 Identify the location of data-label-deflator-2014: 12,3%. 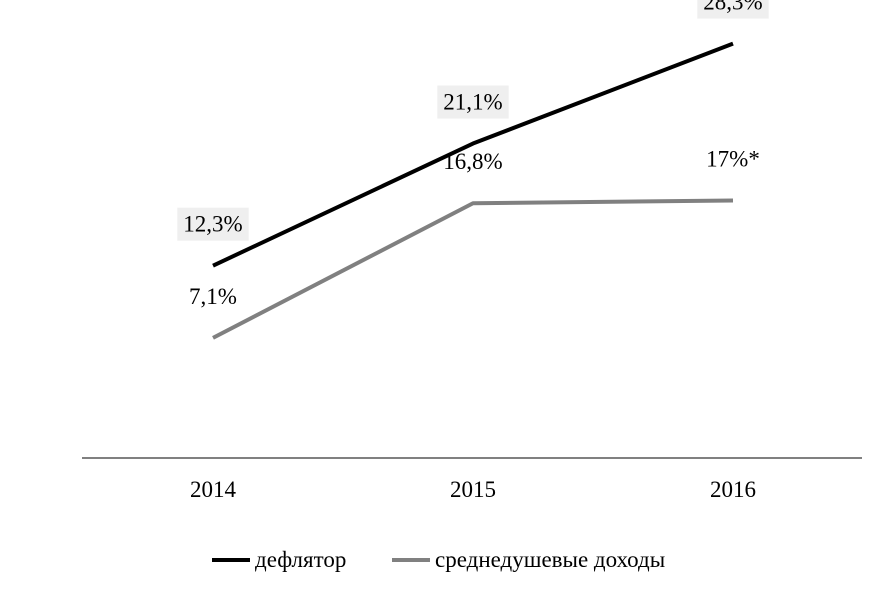
(213, 224).